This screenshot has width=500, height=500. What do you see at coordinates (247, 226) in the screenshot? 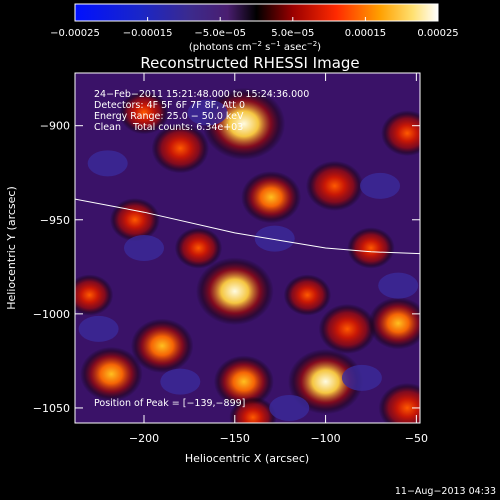
I see `solar-limb-curve` at bounding box center [247, 226].